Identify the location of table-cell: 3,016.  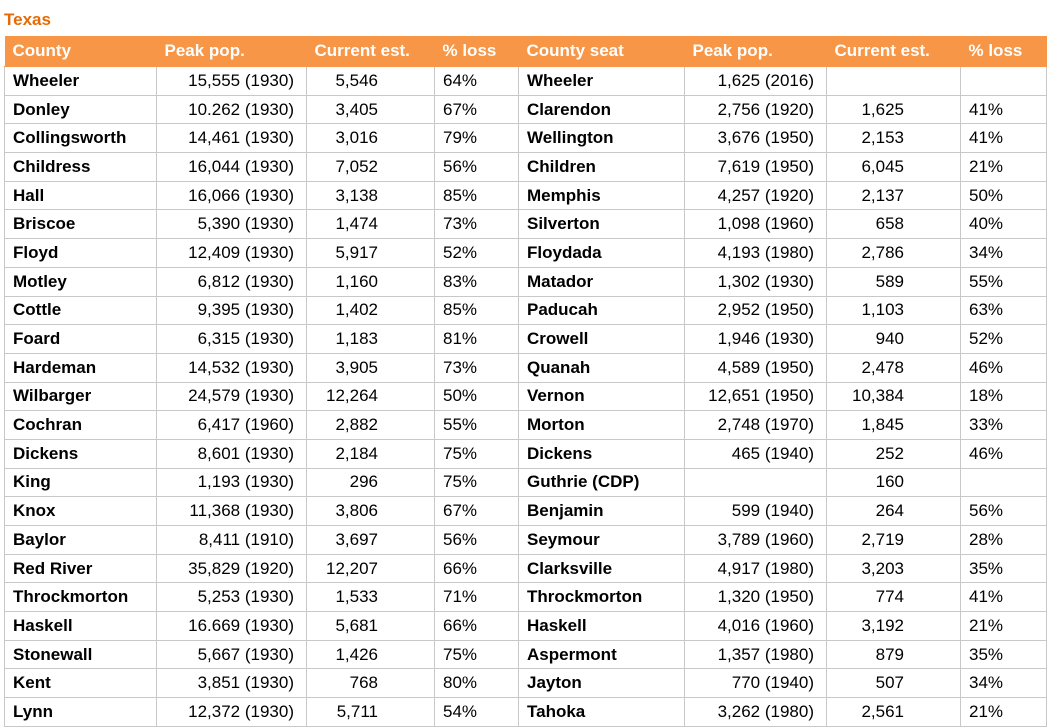
(370, 138).